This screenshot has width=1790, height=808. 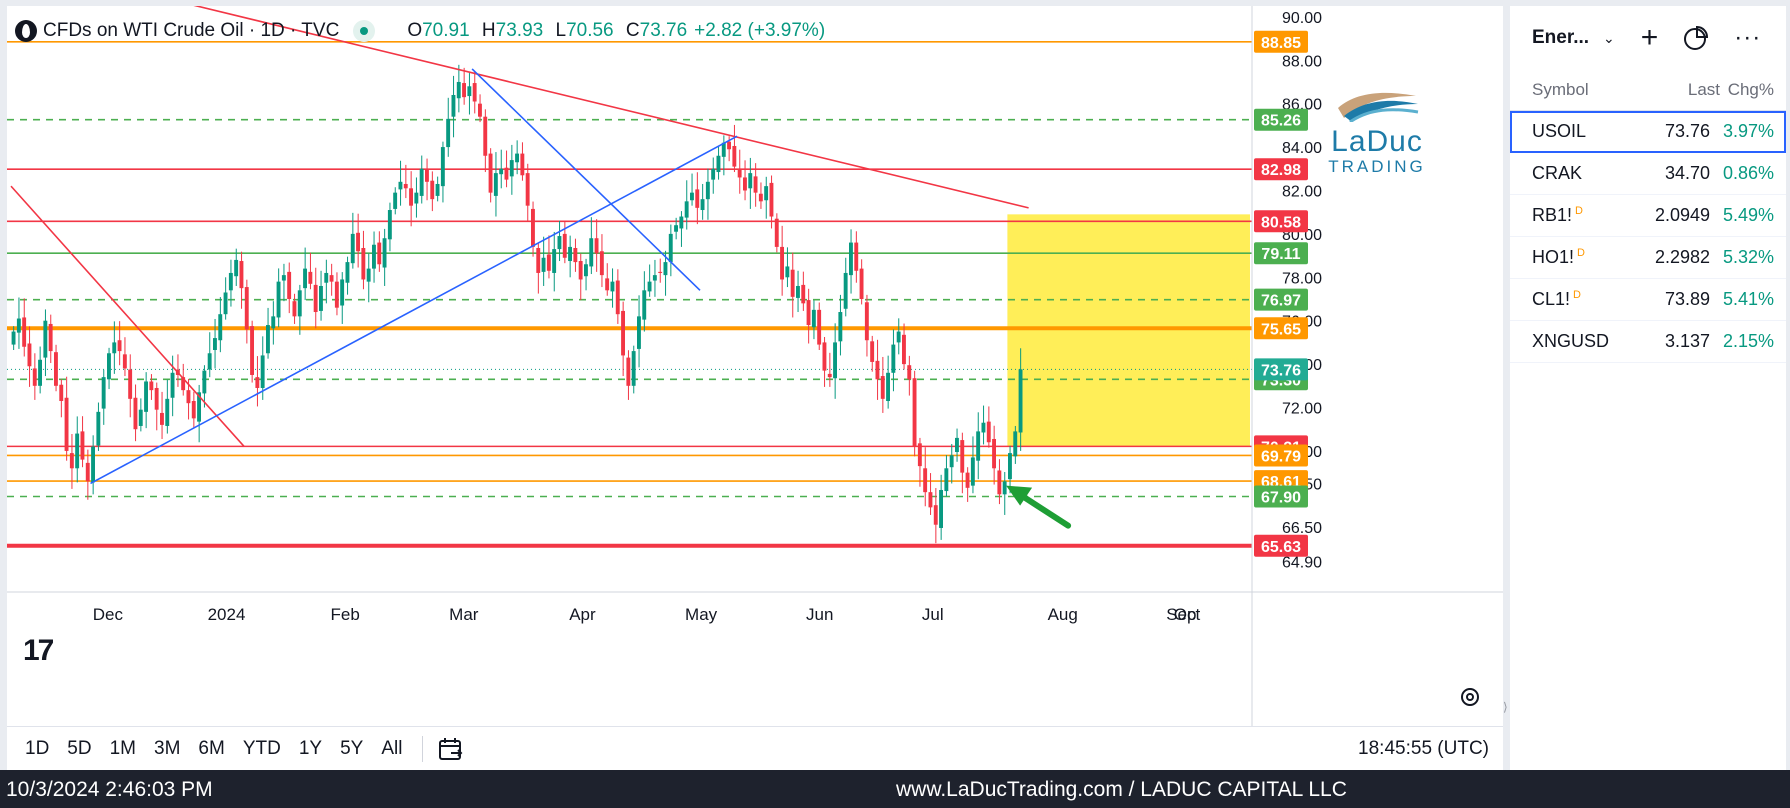 What do you see at coordinates (586, 179) in the screenshot?
I see `trendline` at bounding box center [586, 179].